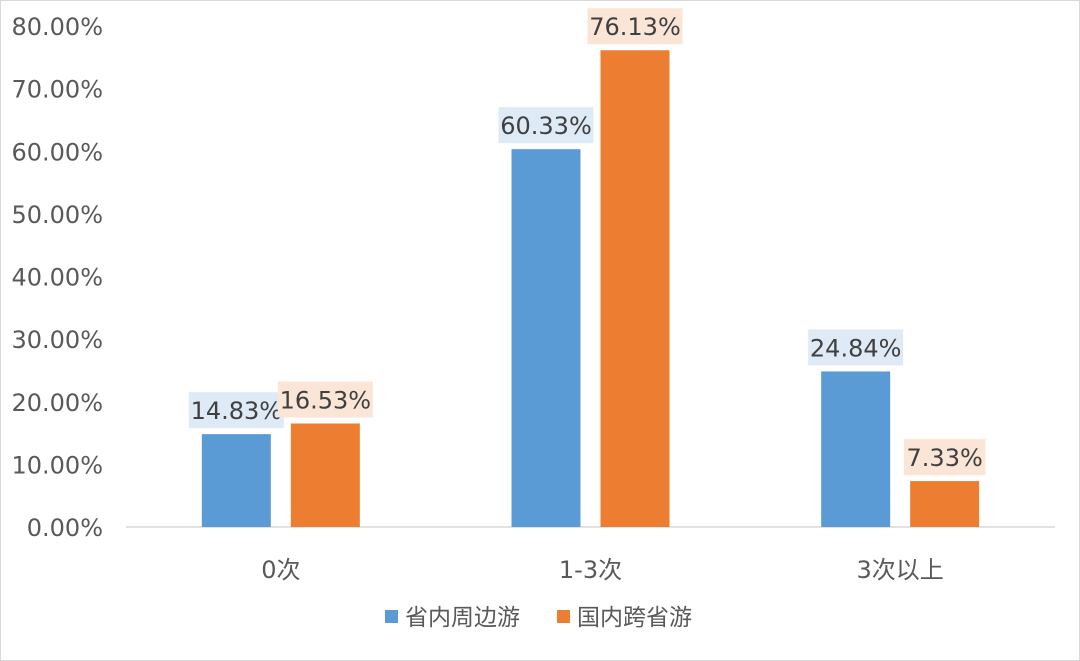  I want to click on data-label: 7.33%, so click(945, 458).